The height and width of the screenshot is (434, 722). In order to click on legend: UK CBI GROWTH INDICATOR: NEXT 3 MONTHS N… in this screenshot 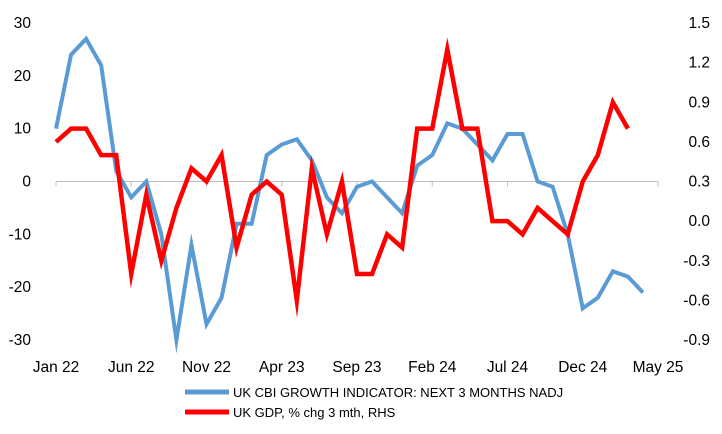, I will do `click(374, 402)`.